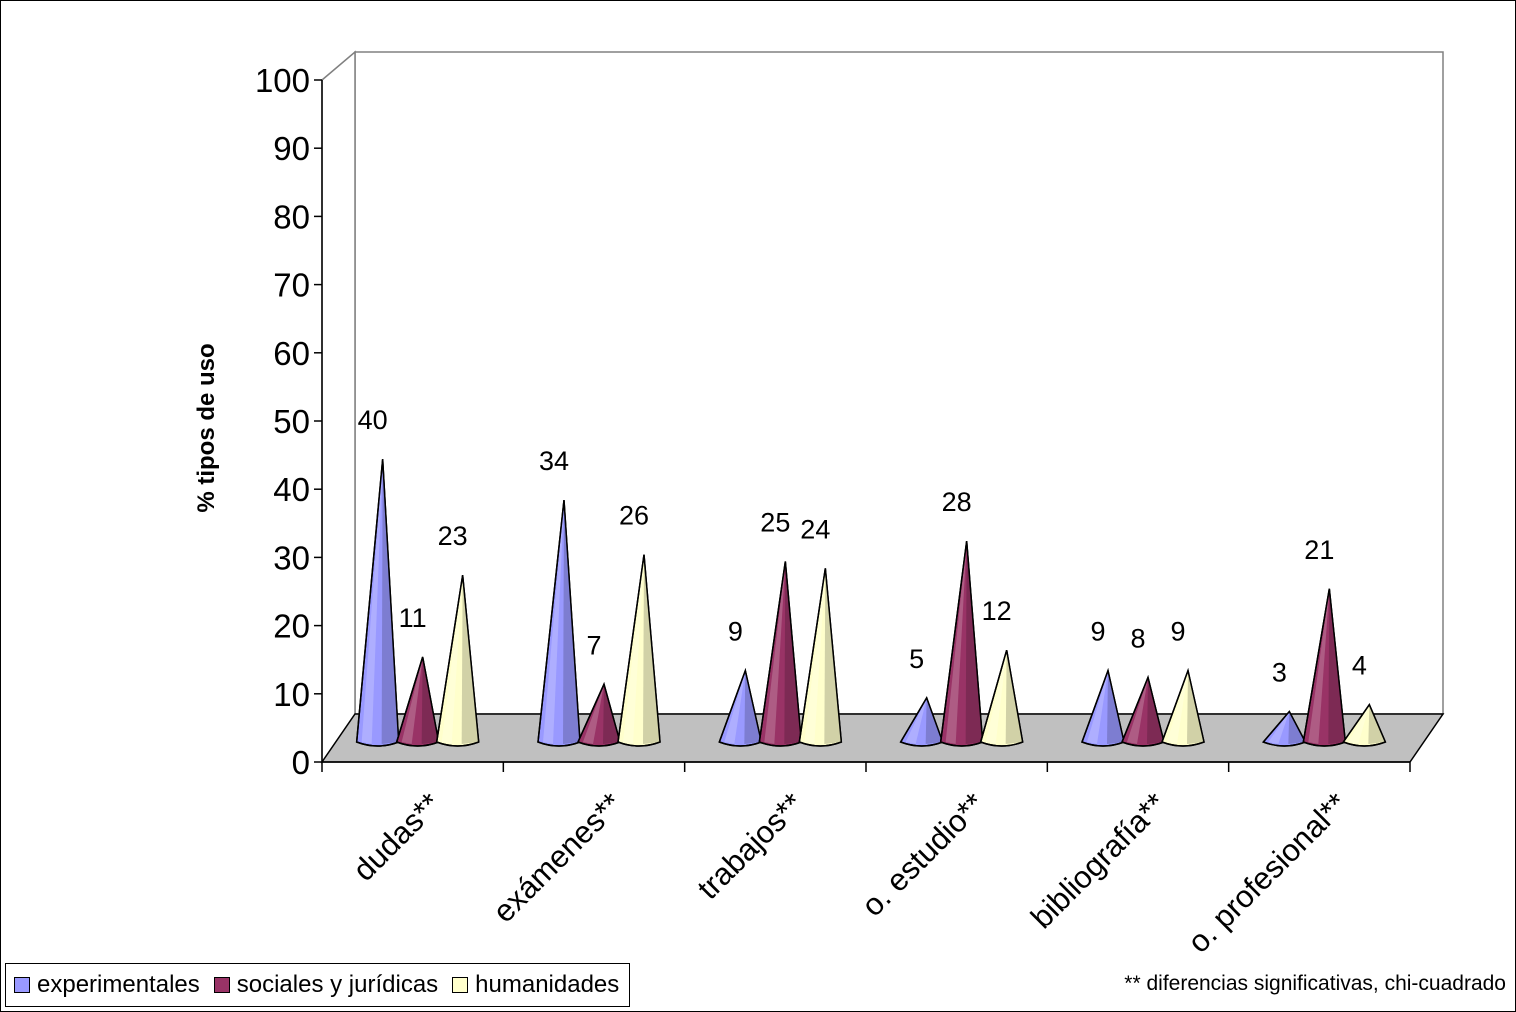 Image resolution: width=1516 pixels, height=1012 pixels. I want to click on data-label: 40, so click(373, 420).